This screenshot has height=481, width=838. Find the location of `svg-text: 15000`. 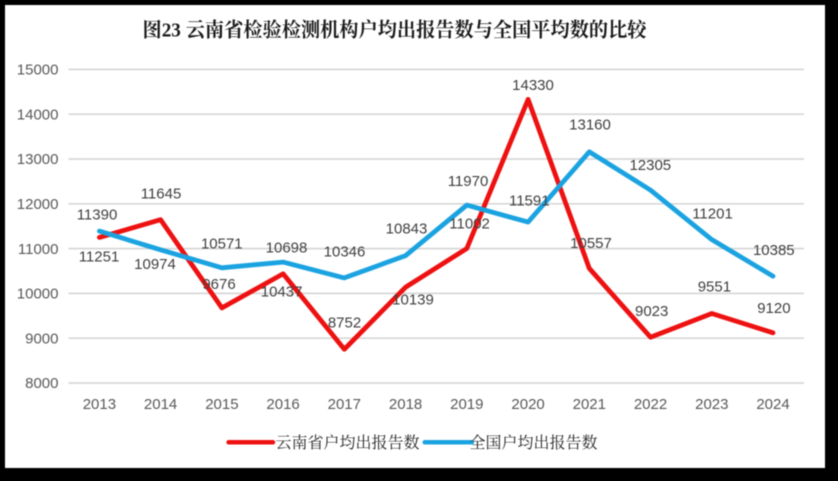

svg-text: 15000 is located at coordinates (38, 70).